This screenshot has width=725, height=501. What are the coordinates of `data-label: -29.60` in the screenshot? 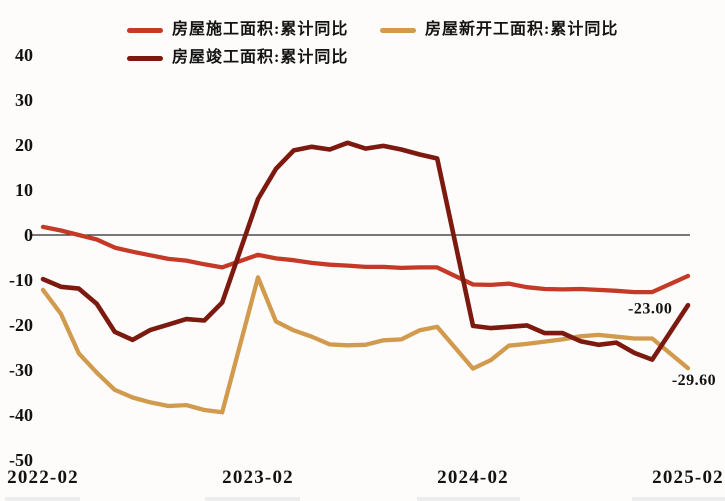 It's located at (694, 380).